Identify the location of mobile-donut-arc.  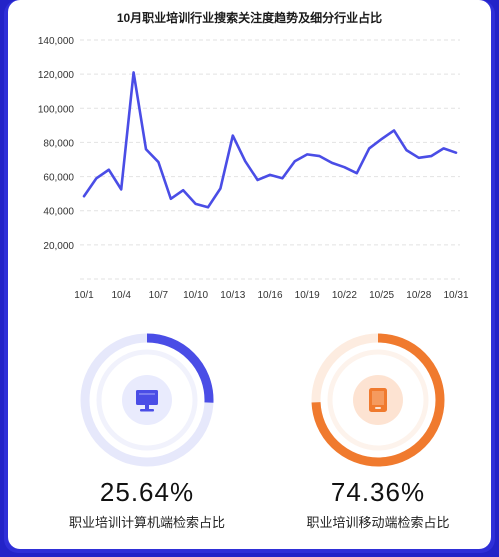
(378, 400).